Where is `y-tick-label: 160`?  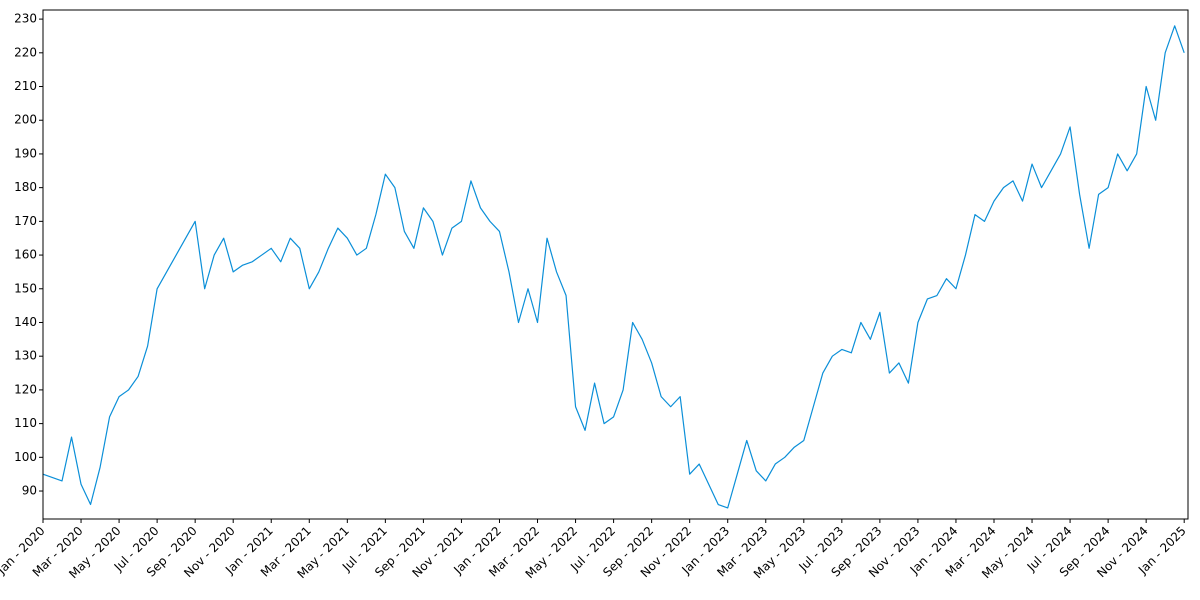
y-tick-label: 160 is located at coordinates (25, 255).